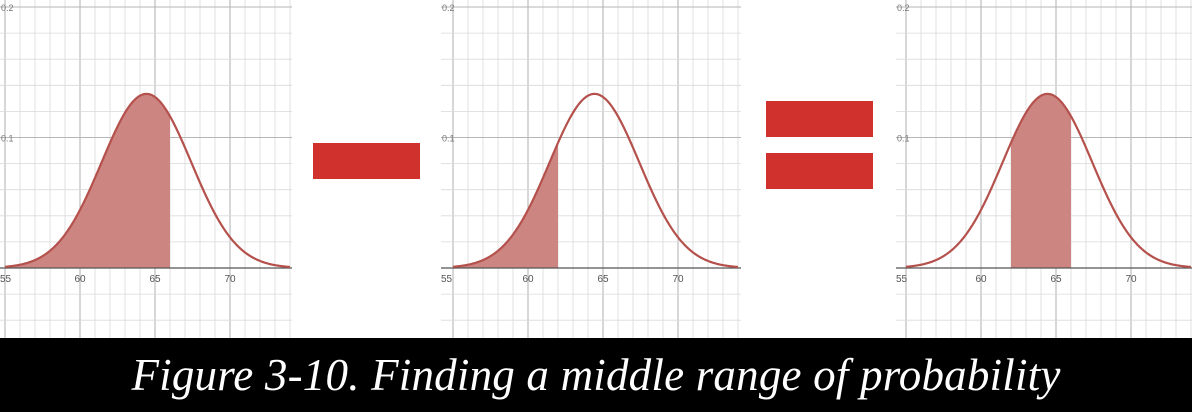  What do you see at coordinates (903, 139) in the screenshot?
I see `chart-right-y-tick-label: 0.1` at bounding box center [903, 139].